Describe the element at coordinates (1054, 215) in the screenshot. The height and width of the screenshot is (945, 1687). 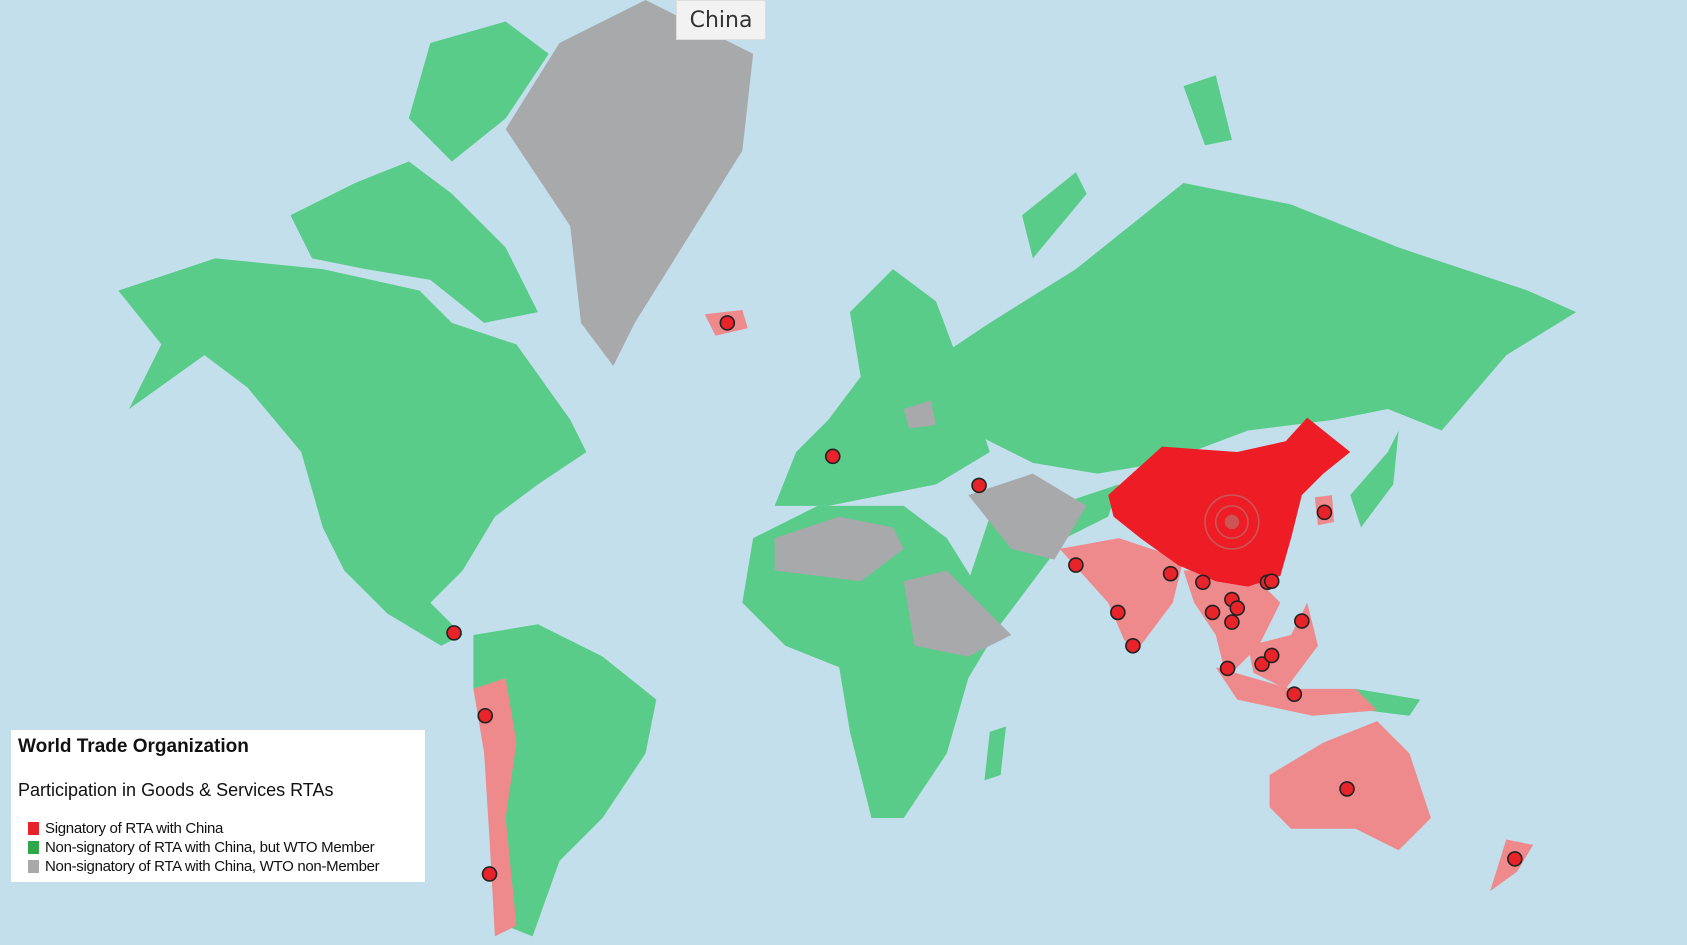
I see `novaya` at that location.